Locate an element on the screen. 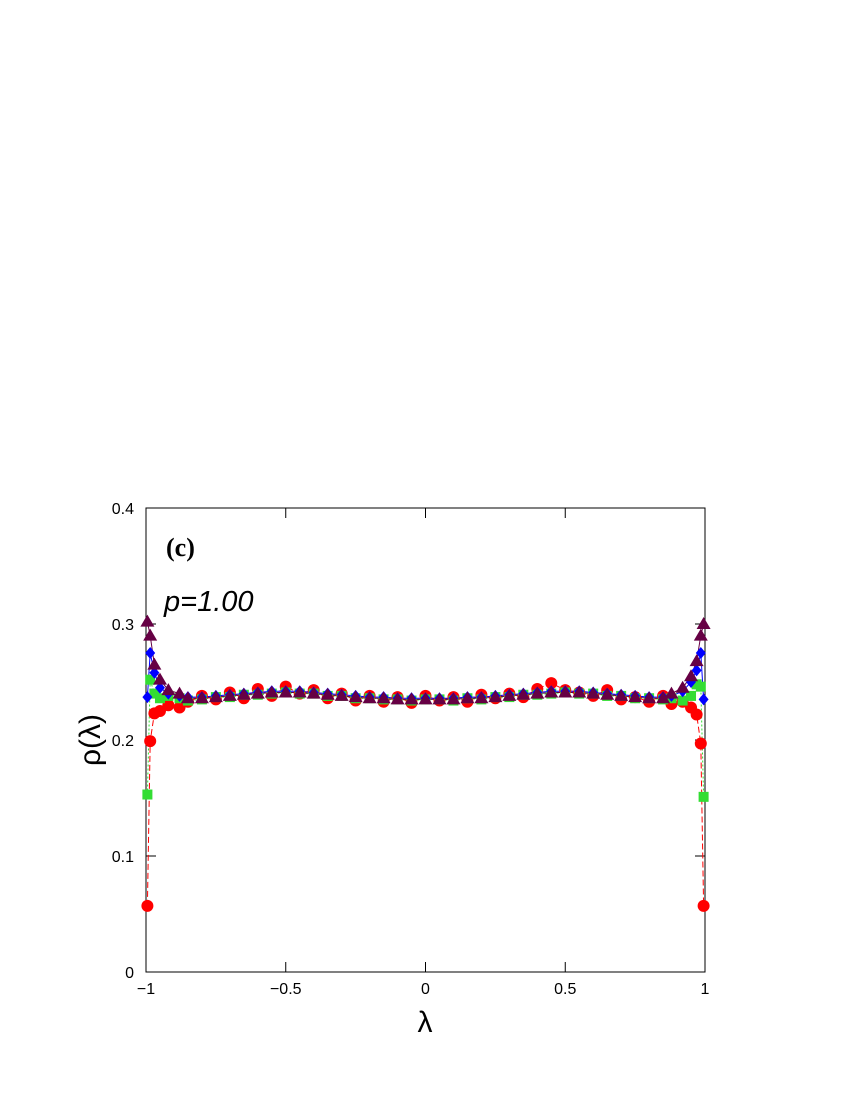 This screenshot has height=1105, width=850. x-tick-label: 0 is located at coordinates (425, 989).